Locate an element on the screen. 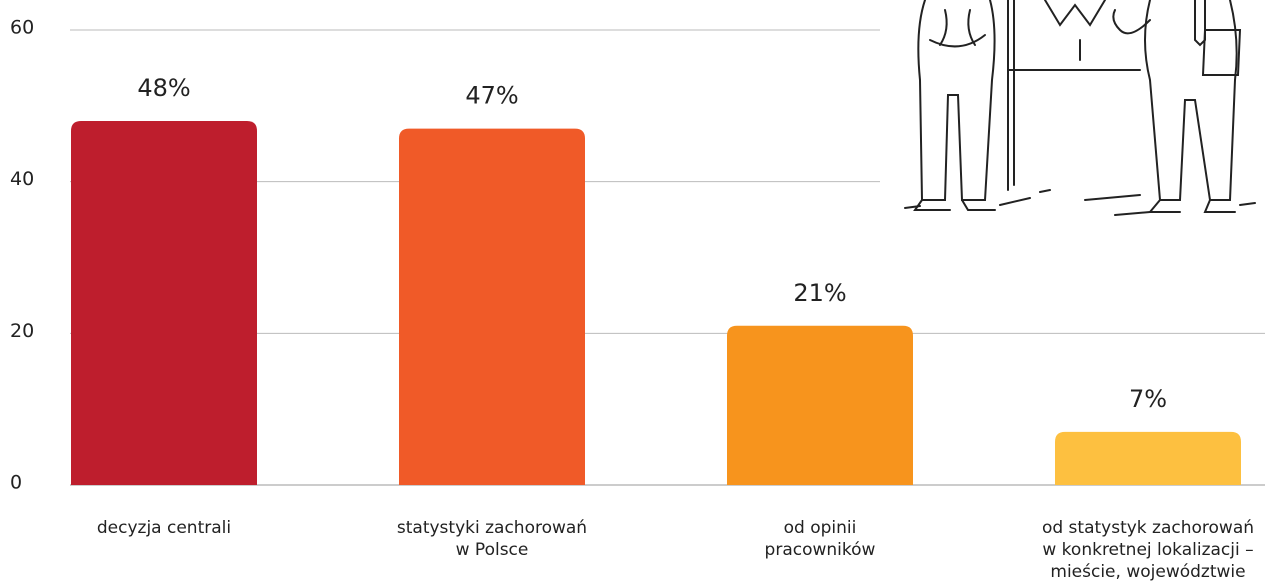  y-tick-label: 60 is located at coordinates (22, 28).